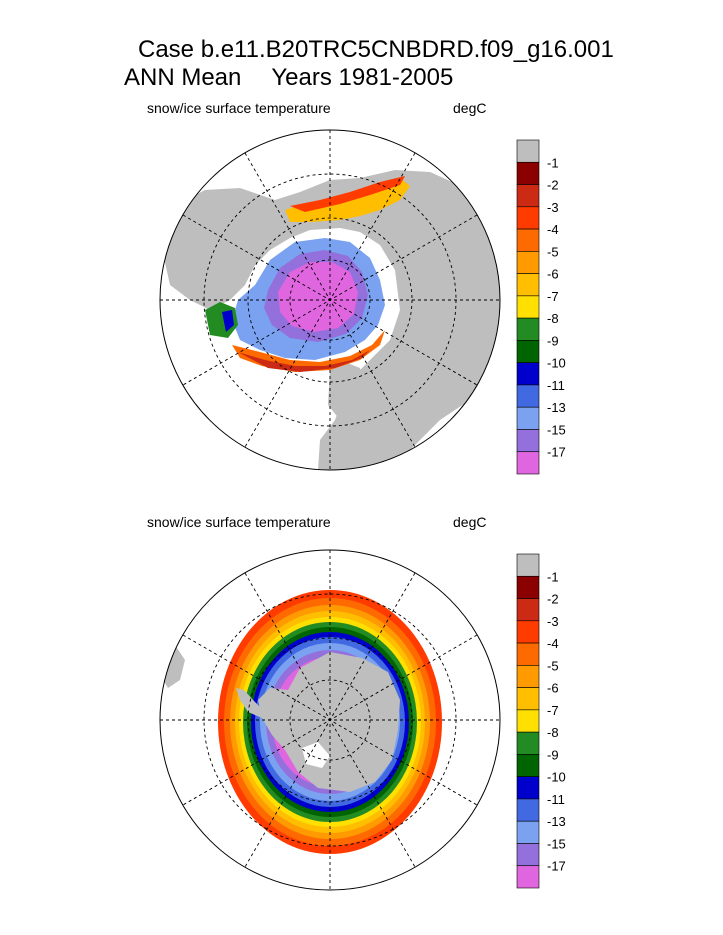 The image size is (723, 935). Describe the element at coordinates (553, 185) in the screenshot. I see `north-colorbar-label: -2` at that location.